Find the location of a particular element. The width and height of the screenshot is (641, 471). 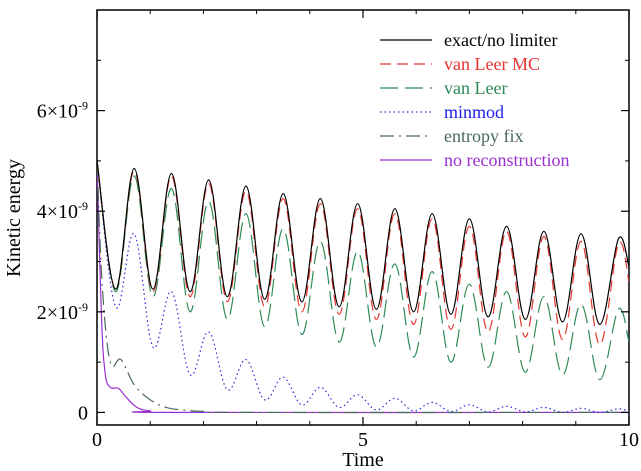

x-axis-title: Time is located at coordinates (363, 460).